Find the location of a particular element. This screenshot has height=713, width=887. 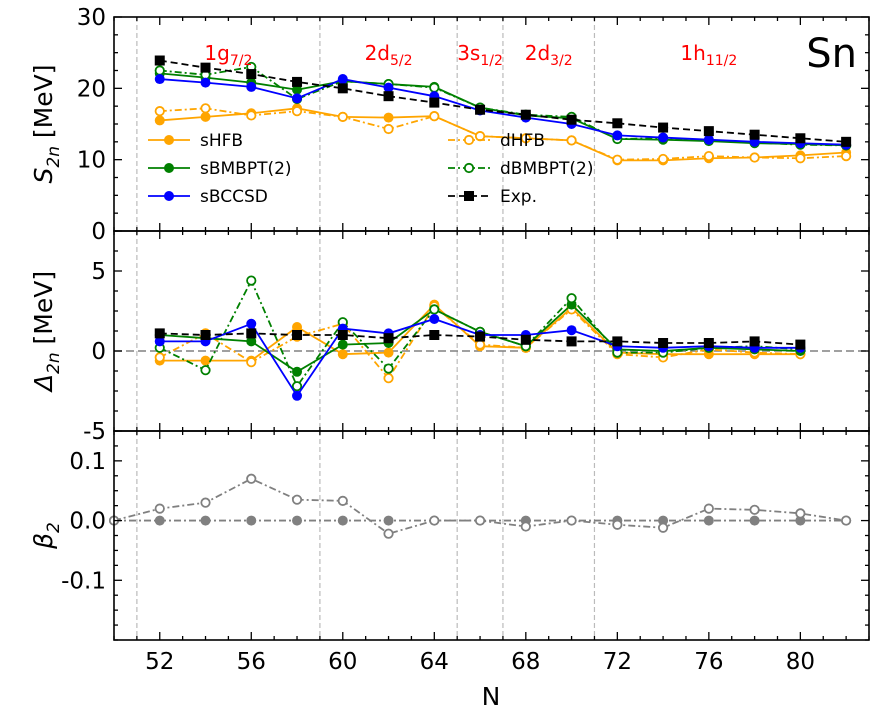

series-line-sBCCSD is located at coordinates (503, 112).